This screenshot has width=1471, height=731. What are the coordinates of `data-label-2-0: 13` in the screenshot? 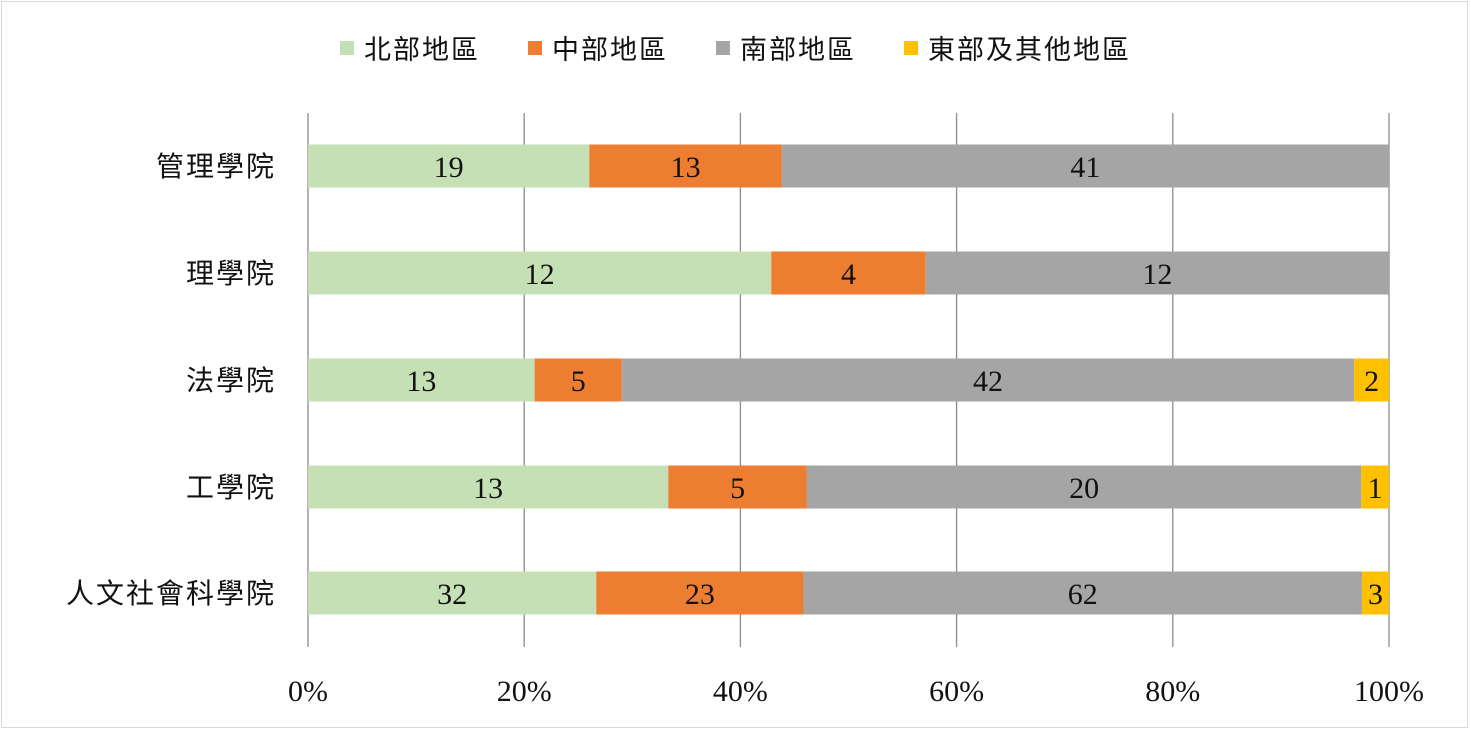 It's located at (421, 381).